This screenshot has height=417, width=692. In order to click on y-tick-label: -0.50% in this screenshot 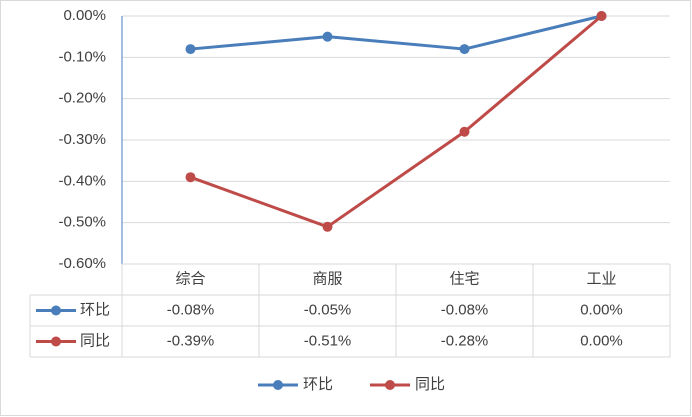, I will do `click(82, 222)`.